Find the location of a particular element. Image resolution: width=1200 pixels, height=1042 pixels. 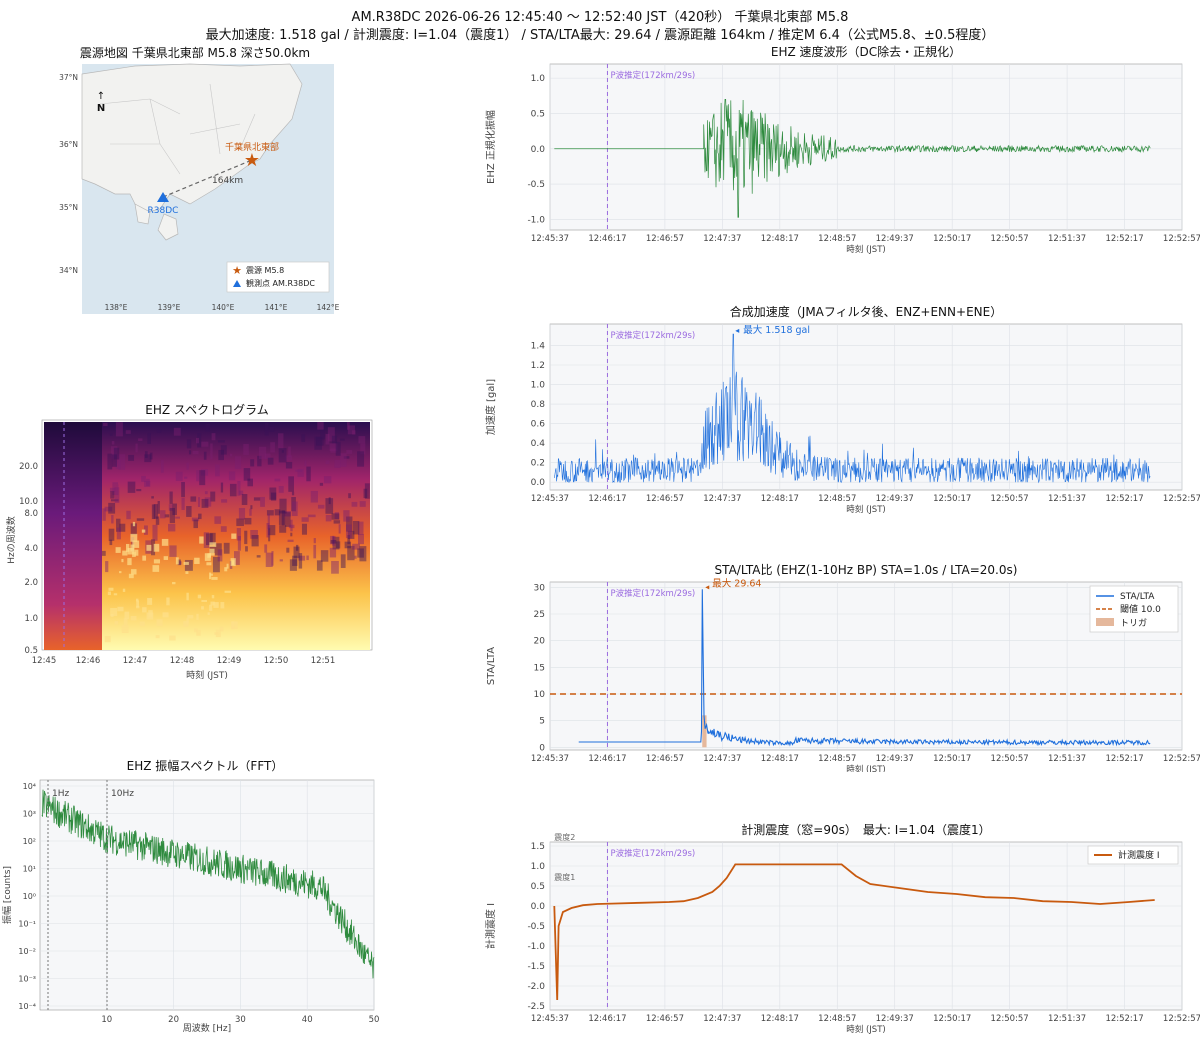

acceleration-title: 合成加速度（JMAフィルタ後、ENZ+ENN+ENE） is located at coordinates (866, 311).